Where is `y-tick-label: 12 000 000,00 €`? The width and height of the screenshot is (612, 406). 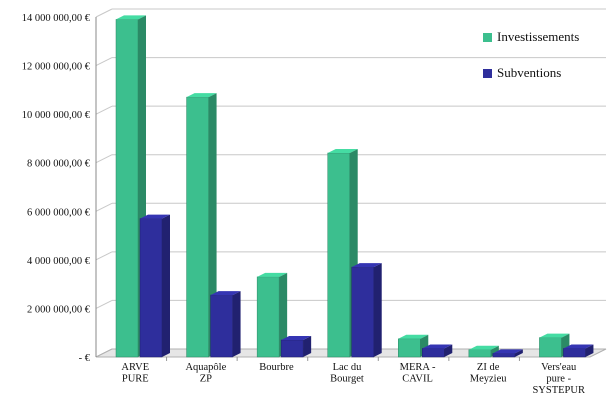
y-tick-label: 12 000 000,00 € is located at coordinates (56, 67).